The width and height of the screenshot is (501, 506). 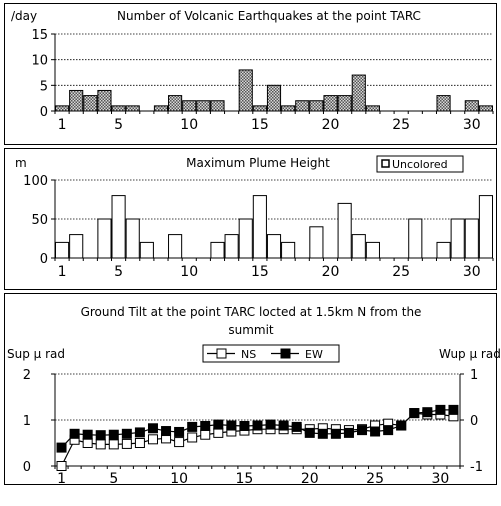 I want to click on chart-title: Maximum Plume Height, so click(x=258, y=163).